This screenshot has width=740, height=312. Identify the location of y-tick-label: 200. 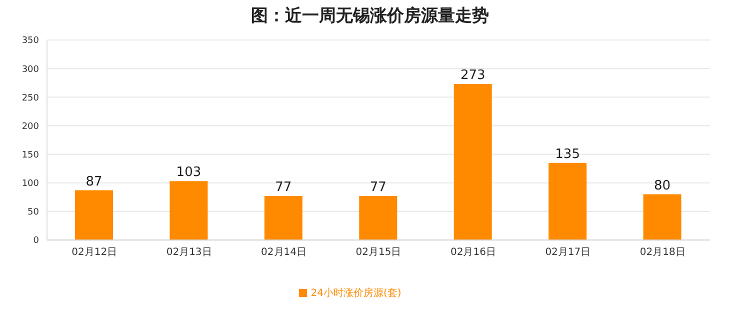
(31, 127).